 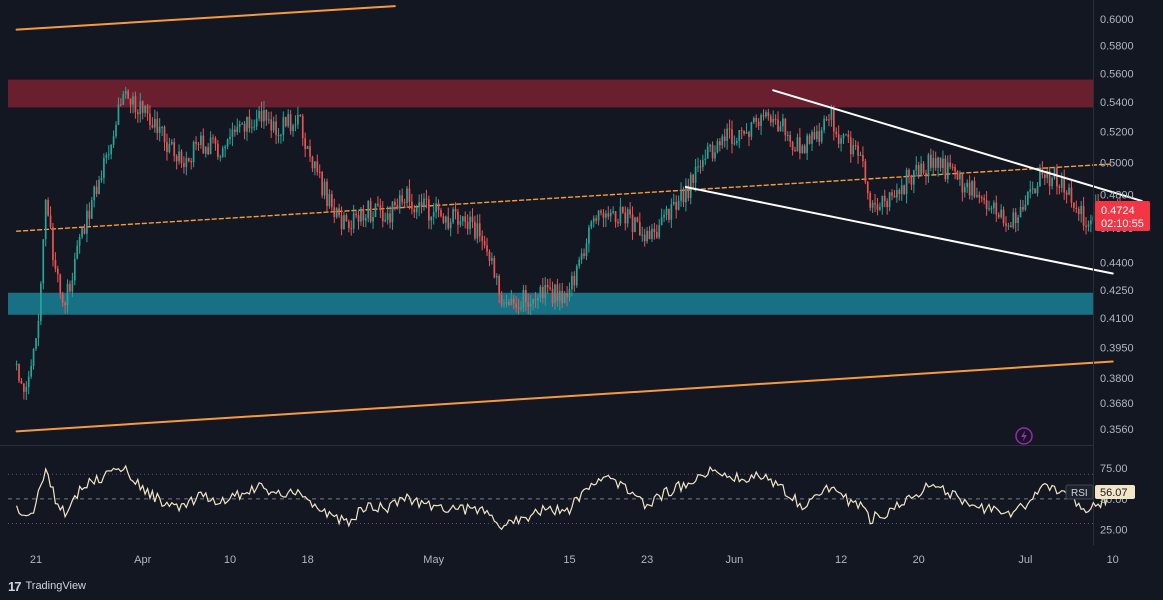 What do you see at coordinates (1117, 291) in the screenshot?
I see `price-tick-label: 0.4250` at bounding box center [1117, 291].